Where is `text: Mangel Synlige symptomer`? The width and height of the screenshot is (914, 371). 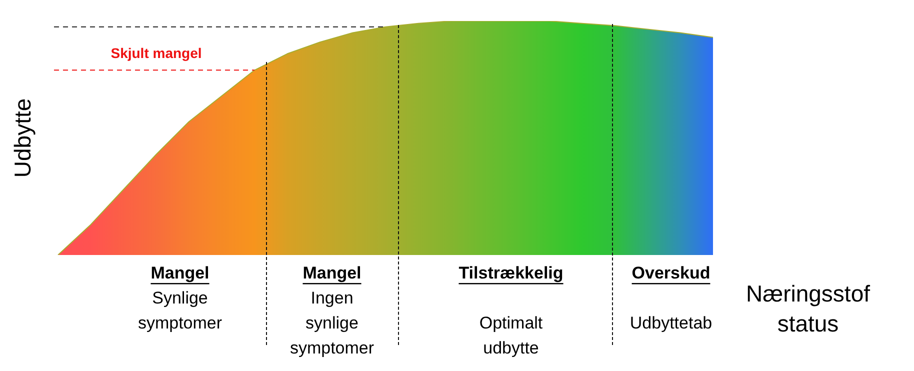 text: Mangel Synlige symptomer is located at coordinates (180, 298).